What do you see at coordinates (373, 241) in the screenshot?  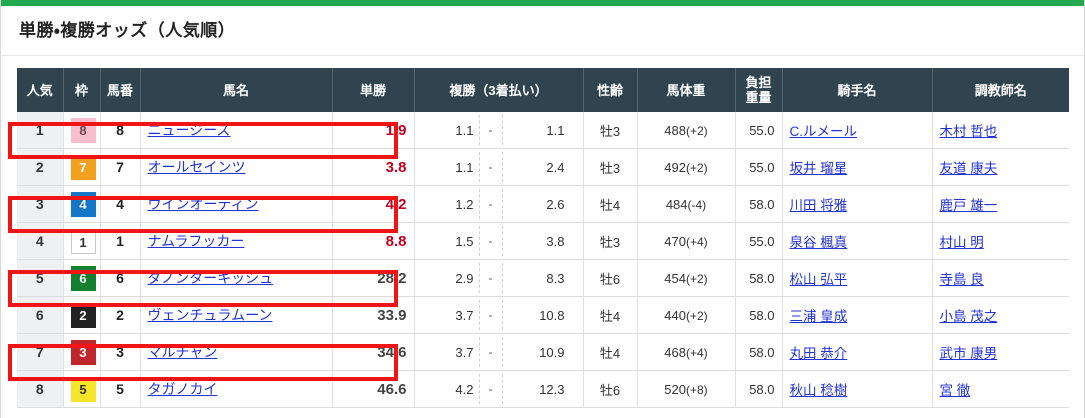 I see `cell-win-odds: 8.8` at bounding box center [373, 241].